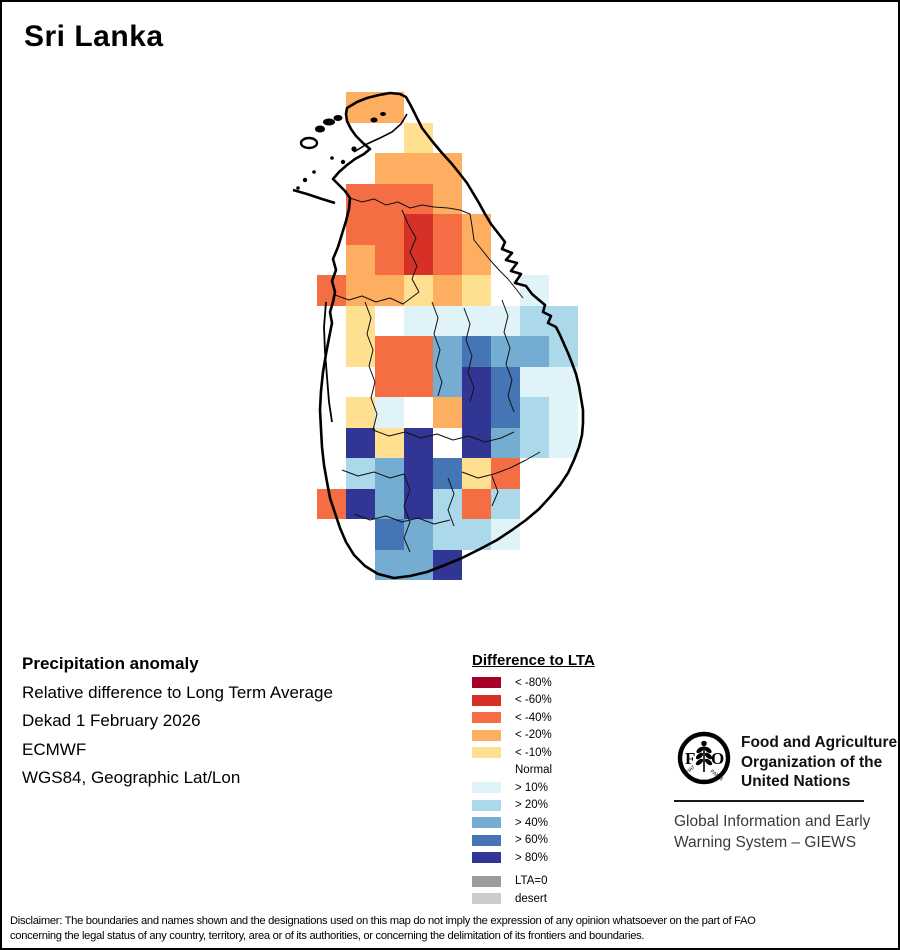 Image resolution: width=900 pixels, height=950 pixels. Describe the element at coordinates (533, 735) in the screenshot. I see `legend-label: < -20%` at that location.